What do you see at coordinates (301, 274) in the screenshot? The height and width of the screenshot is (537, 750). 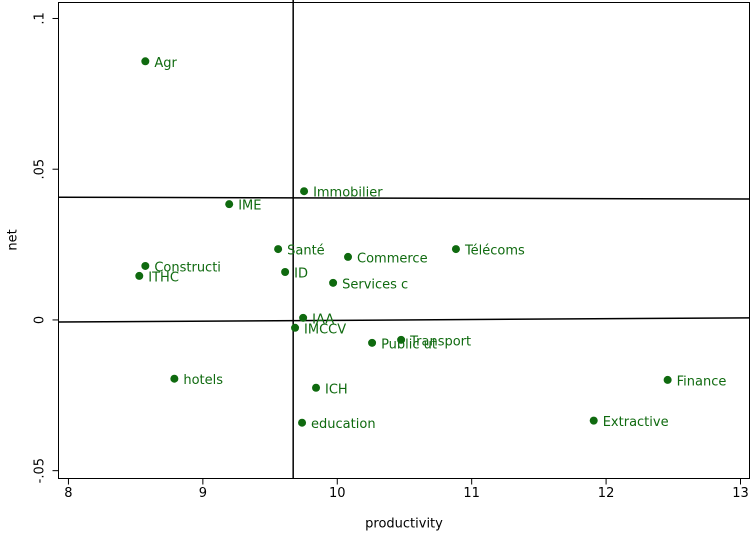 I see `point-label: ID` at bounding box center [301, 274].